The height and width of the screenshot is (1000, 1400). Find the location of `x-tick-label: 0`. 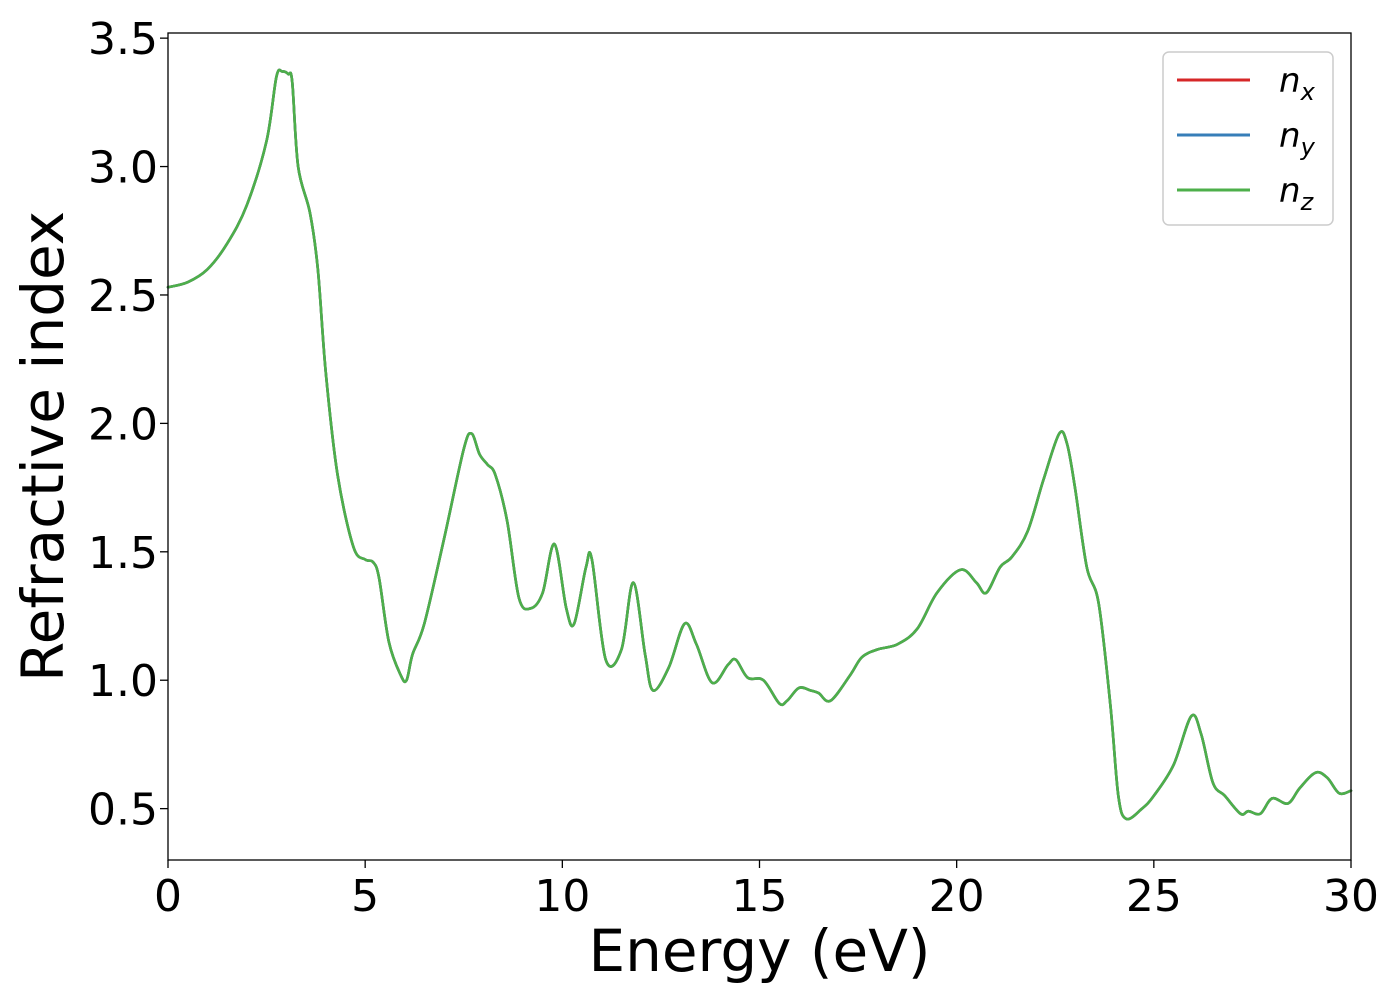

x-tick-label: 0 is located at coordinates (168, 896).